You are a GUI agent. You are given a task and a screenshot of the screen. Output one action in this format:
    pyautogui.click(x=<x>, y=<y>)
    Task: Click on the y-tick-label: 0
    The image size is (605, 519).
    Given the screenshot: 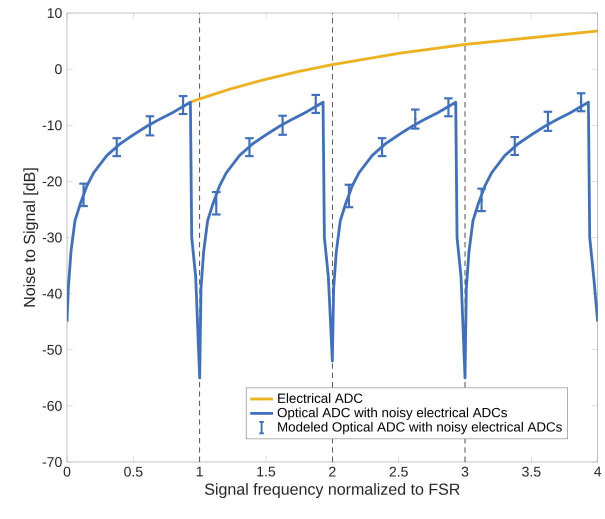 What is the action you would take?
    pyautogui.click(x=58, y=69)
    